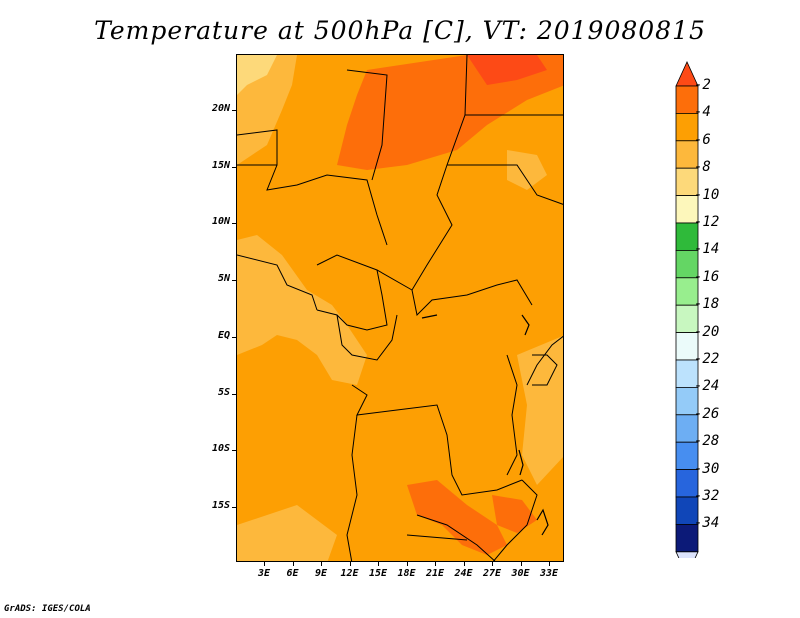  I want to click on field-warm-south, so click(457, 517).